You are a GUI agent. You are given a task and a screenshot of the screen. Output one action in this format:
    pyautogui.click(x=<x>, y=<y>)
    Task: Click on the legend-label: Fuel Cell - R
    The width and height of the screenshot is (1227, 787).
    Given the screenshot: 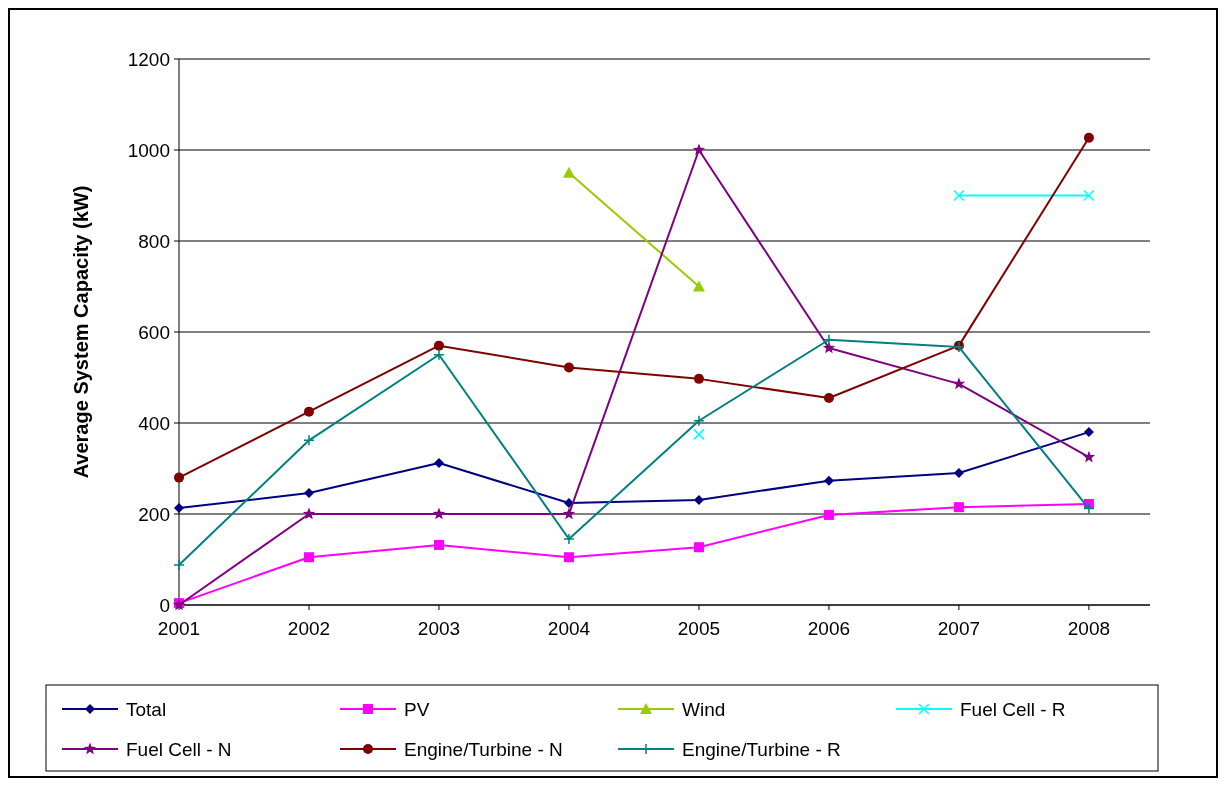 What is the action you would take?
    pyautogui.click(x=1013, y=709)
    